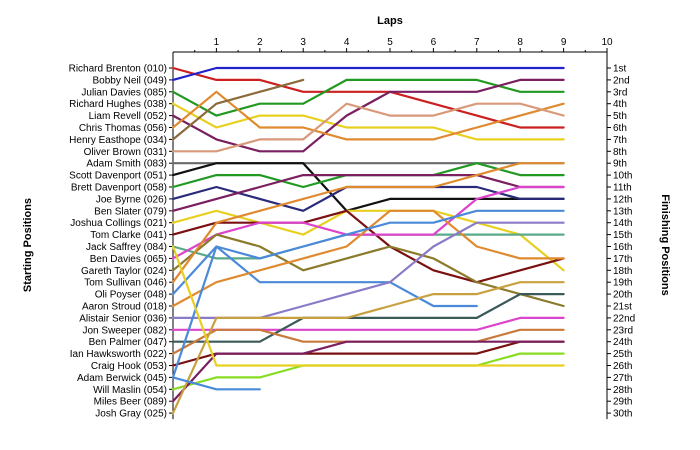 The image size is (700, 450). I want to click on finish-position-label: 12th, so click(622, 199).